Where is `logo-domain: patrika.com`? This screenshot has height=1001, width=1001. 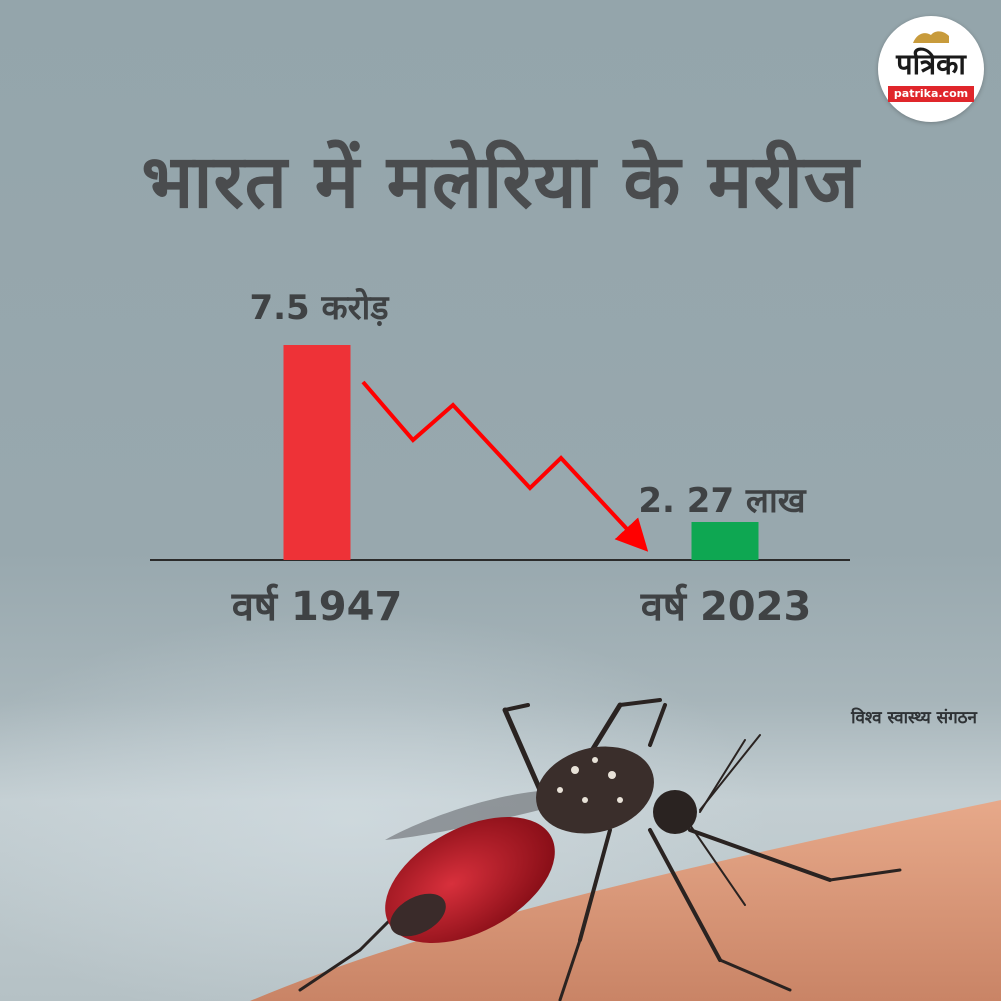 logo-domain: patrika.com is located at coordinates (931, 94).